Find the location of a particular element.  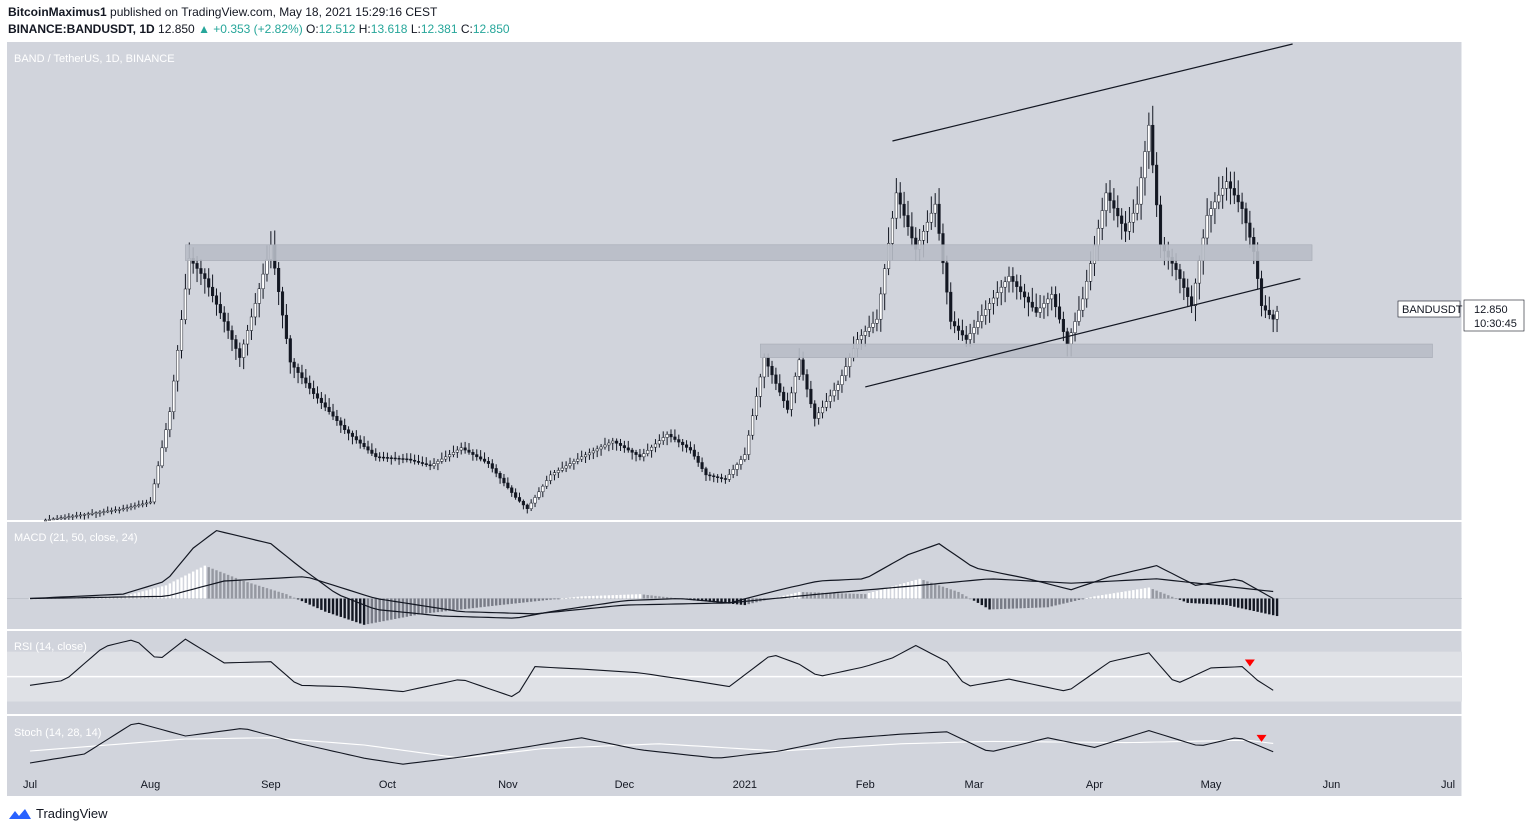

macd-pane-title: MACD (21, 50, close, 24) is located at coordinates (76, 538).